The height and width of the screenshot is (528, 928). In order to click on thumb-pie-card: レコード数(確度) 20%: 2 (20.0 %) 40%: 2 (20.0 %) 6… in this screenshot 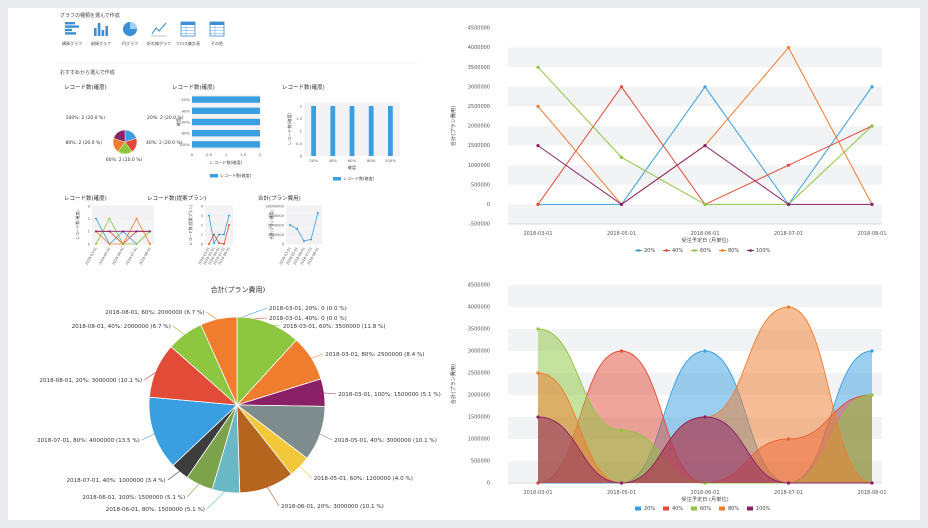, I will do `click(124, 123)`.